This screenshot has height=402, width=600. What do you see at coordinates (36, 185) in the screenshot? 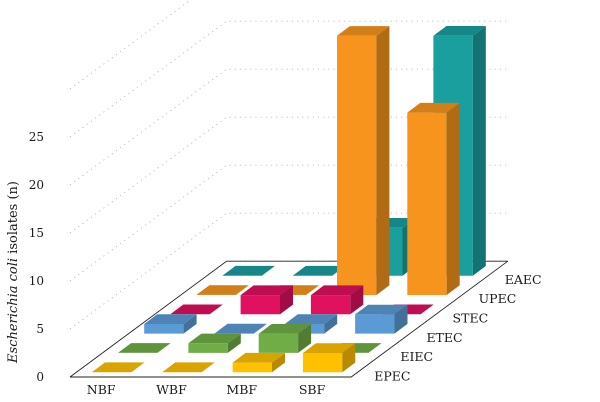
I see `y-tick-label: 20` at bounding box center [36, 185].